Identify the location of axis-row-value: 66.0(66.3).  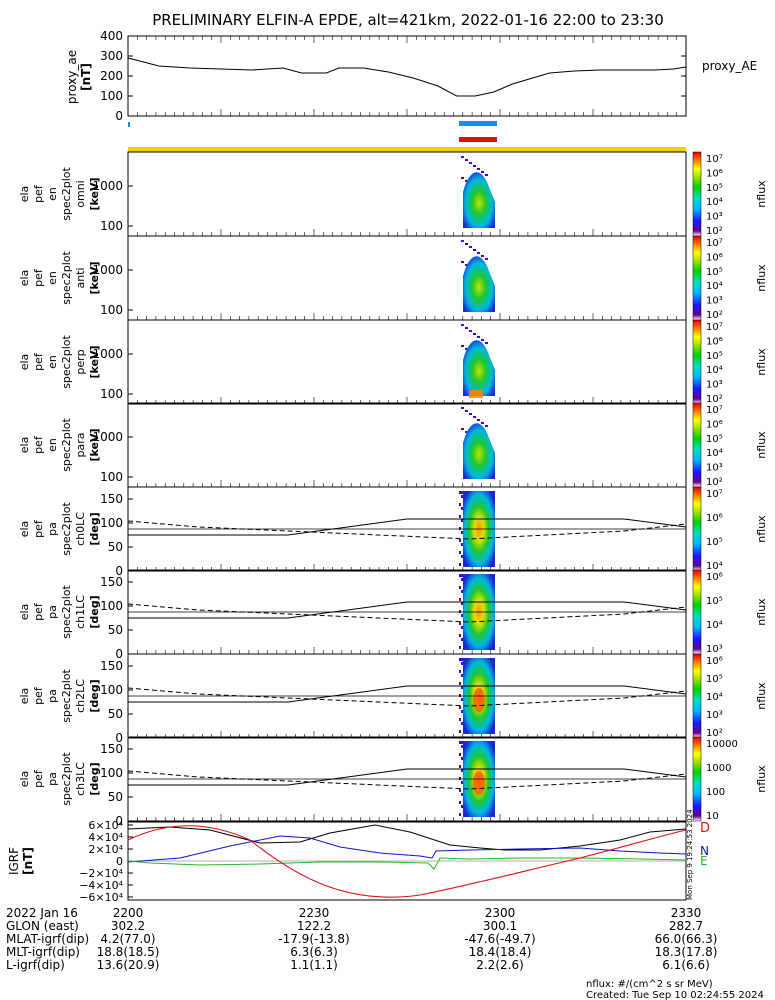
(686, 939).